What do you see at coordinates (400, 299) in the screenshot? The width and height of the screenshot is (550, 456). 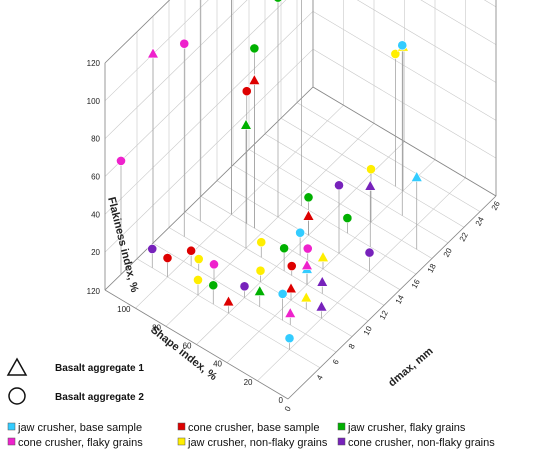 I see `x-tick-label: 14` at bounding box center [400, 299].